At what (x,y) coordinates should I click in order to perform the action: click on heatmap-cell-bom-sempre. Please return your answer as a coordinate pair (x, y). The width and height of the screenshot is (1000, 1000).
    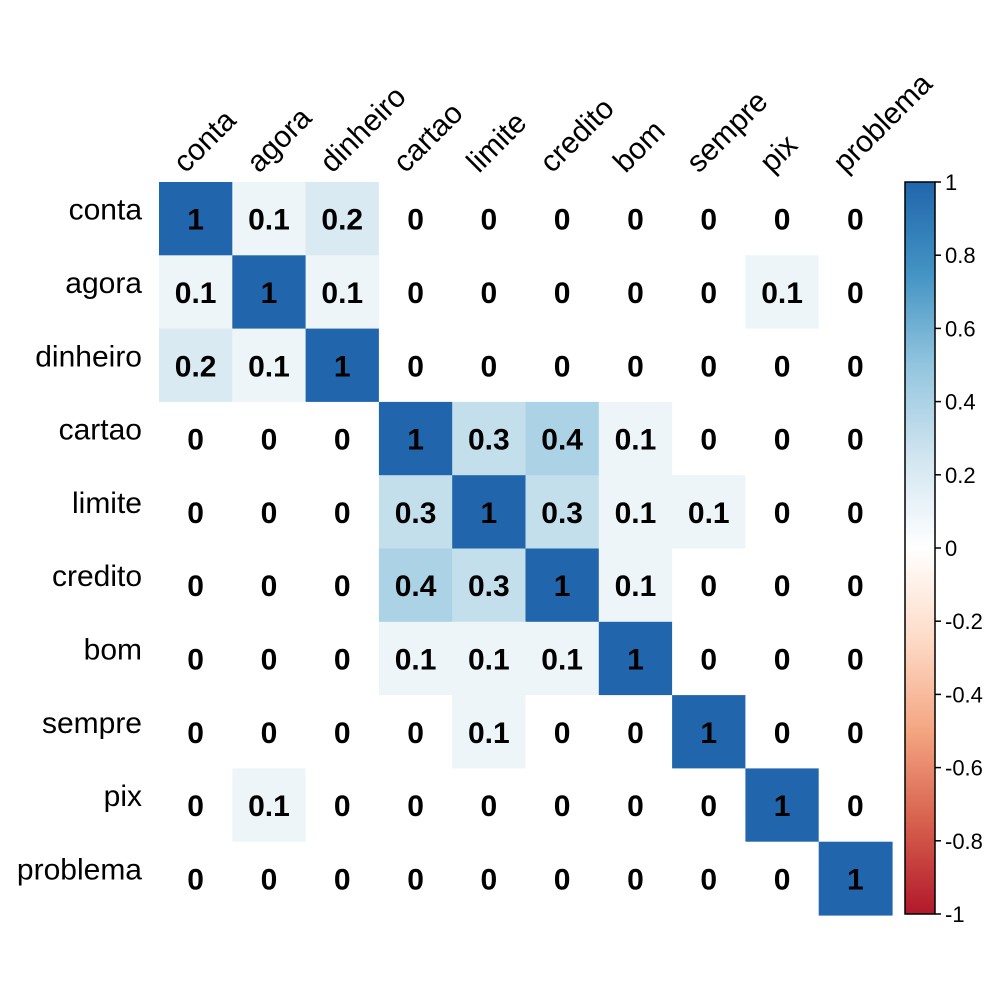
    Looking at the image, I should click on (709, 658).